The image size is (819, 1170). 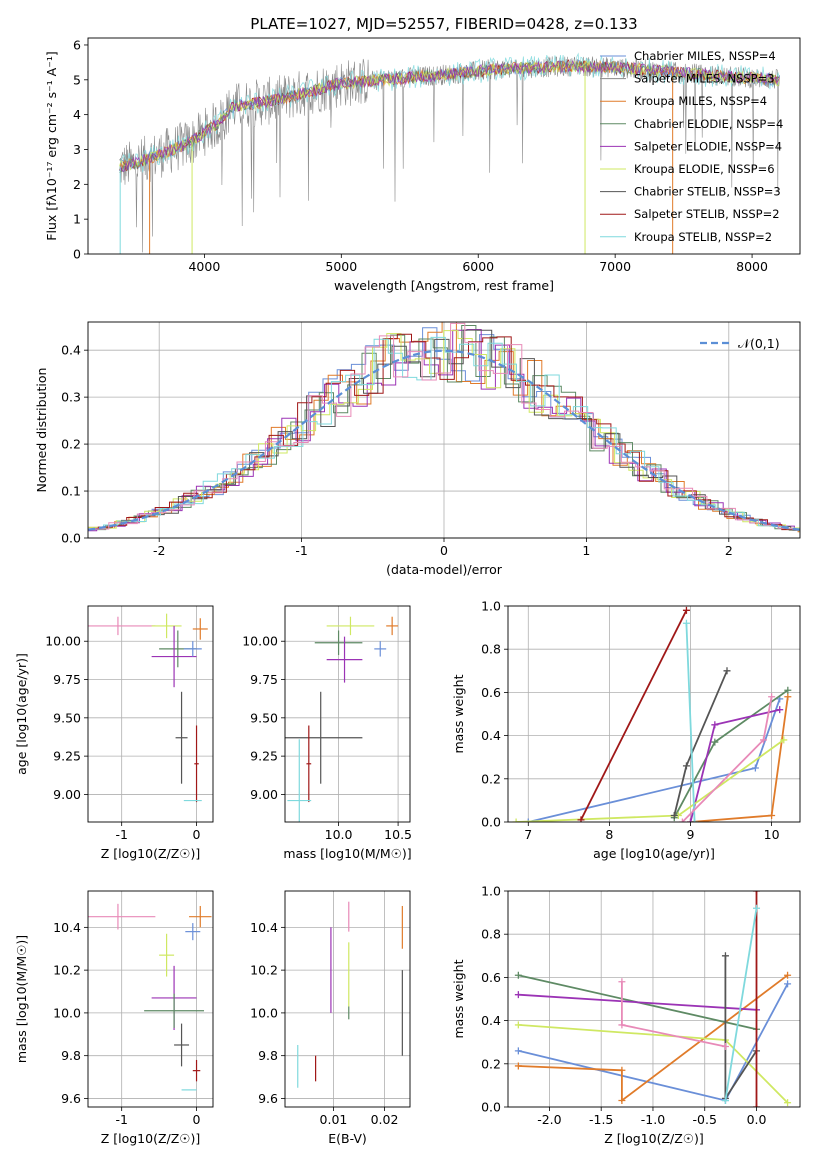 What do you see at coordinates (77, 219) in the screenshot?
I see `y-tick-label: 1` at bounding box center [77, 219].